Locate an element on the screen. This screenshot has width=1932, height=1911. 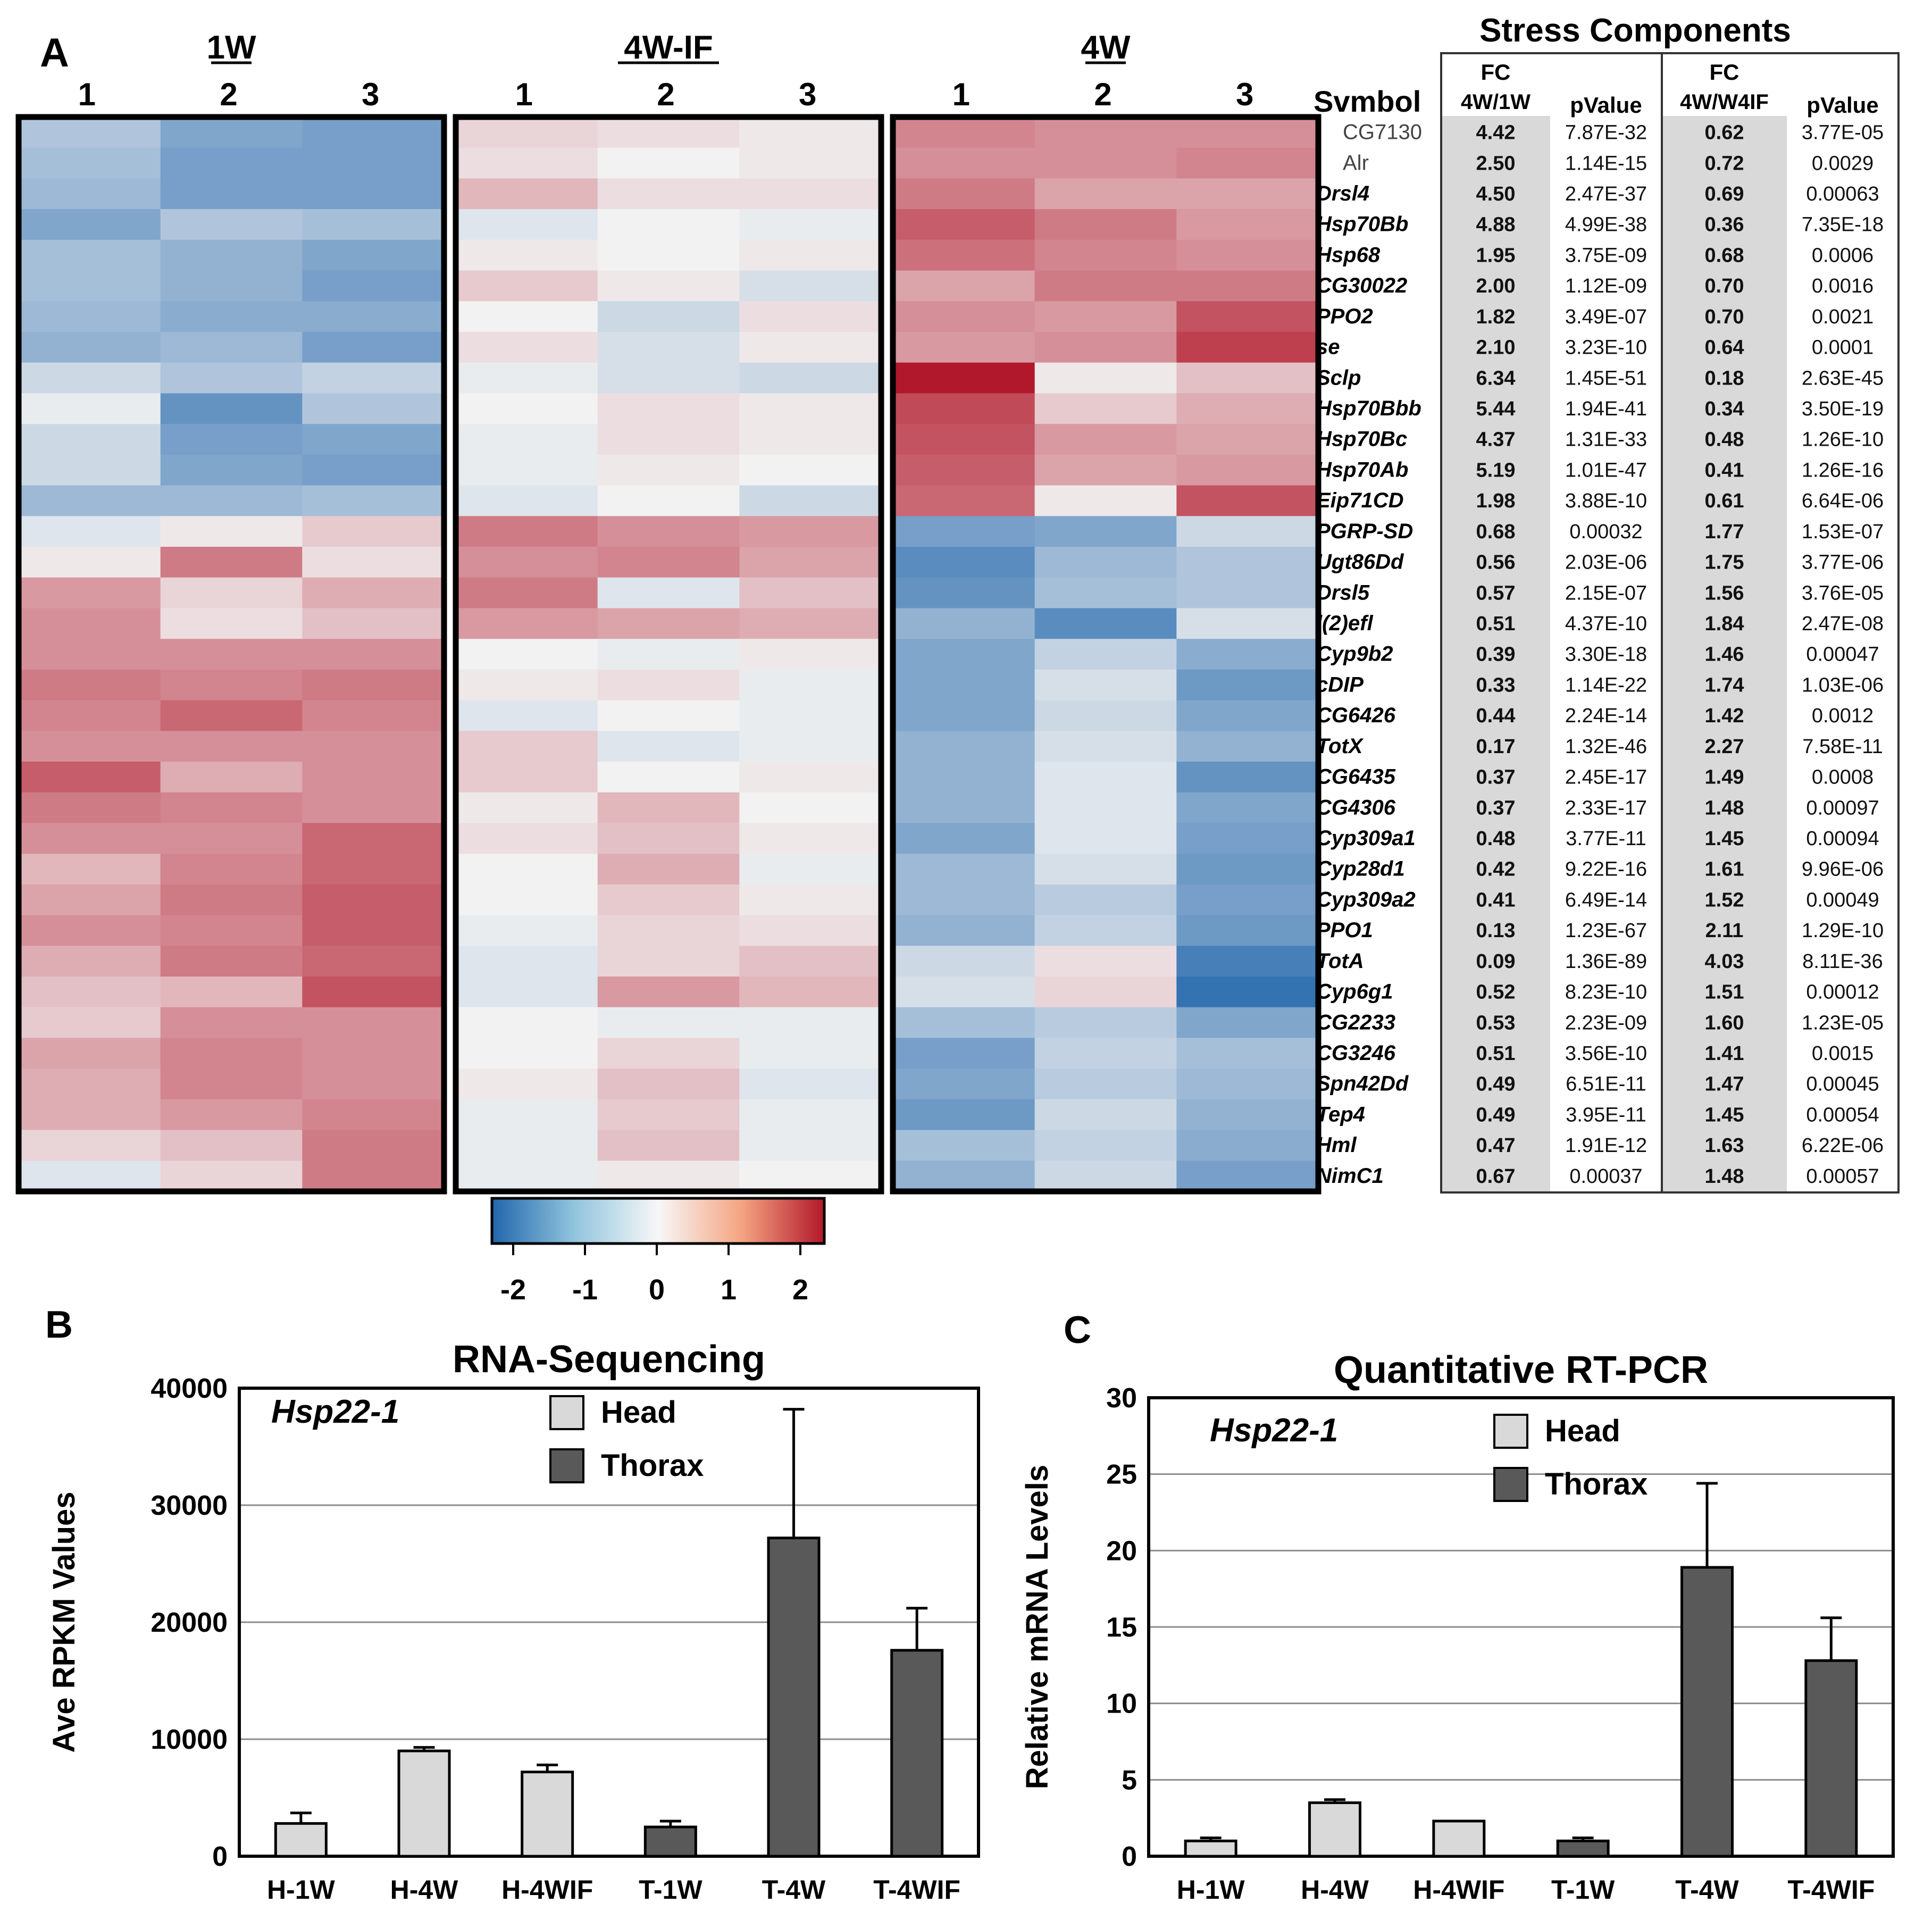
fc-value: 0.39 is located at coordinates (1496, 655).